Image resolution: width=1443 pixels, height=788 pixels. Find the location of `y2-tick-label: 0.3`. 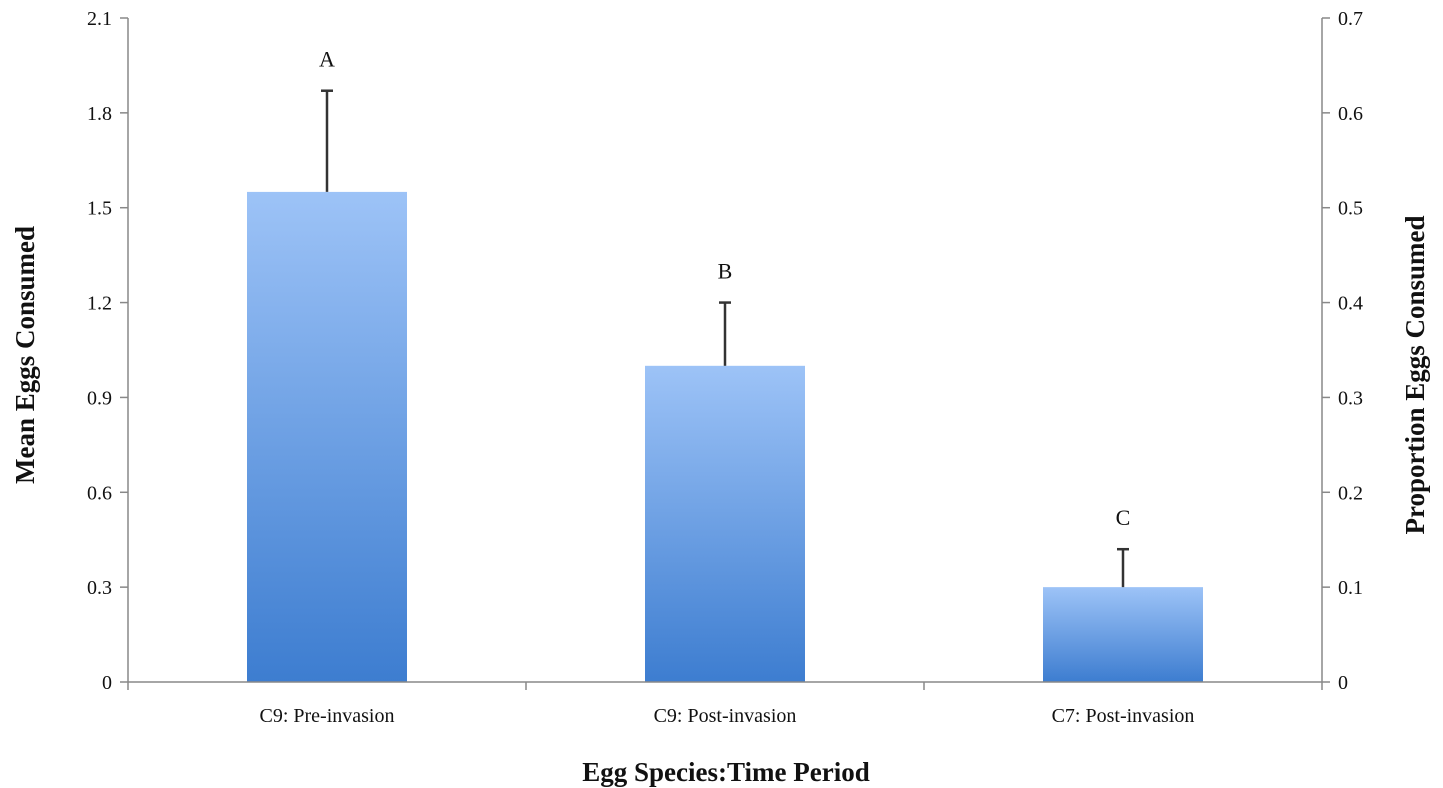

y2-tick-label: 0.3 is located at coordinates (1350, 398).